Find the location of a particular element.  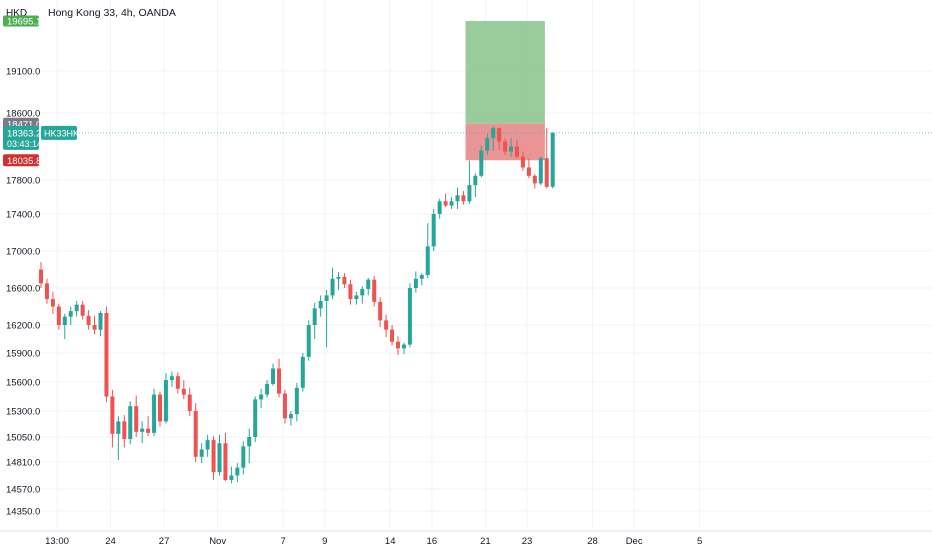

price-tick-label: 14570.0 is located at coordinates (23, 490).